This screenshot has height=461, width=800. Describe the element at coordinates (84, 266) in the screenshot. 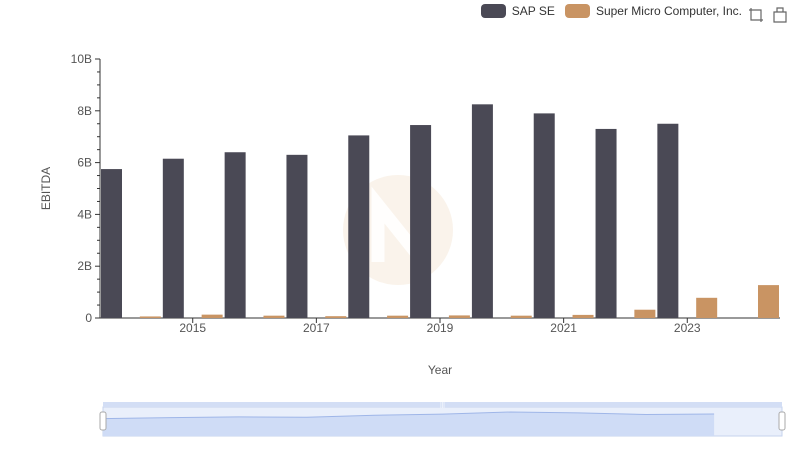

I see `y-tick-label: 2B` at that location.